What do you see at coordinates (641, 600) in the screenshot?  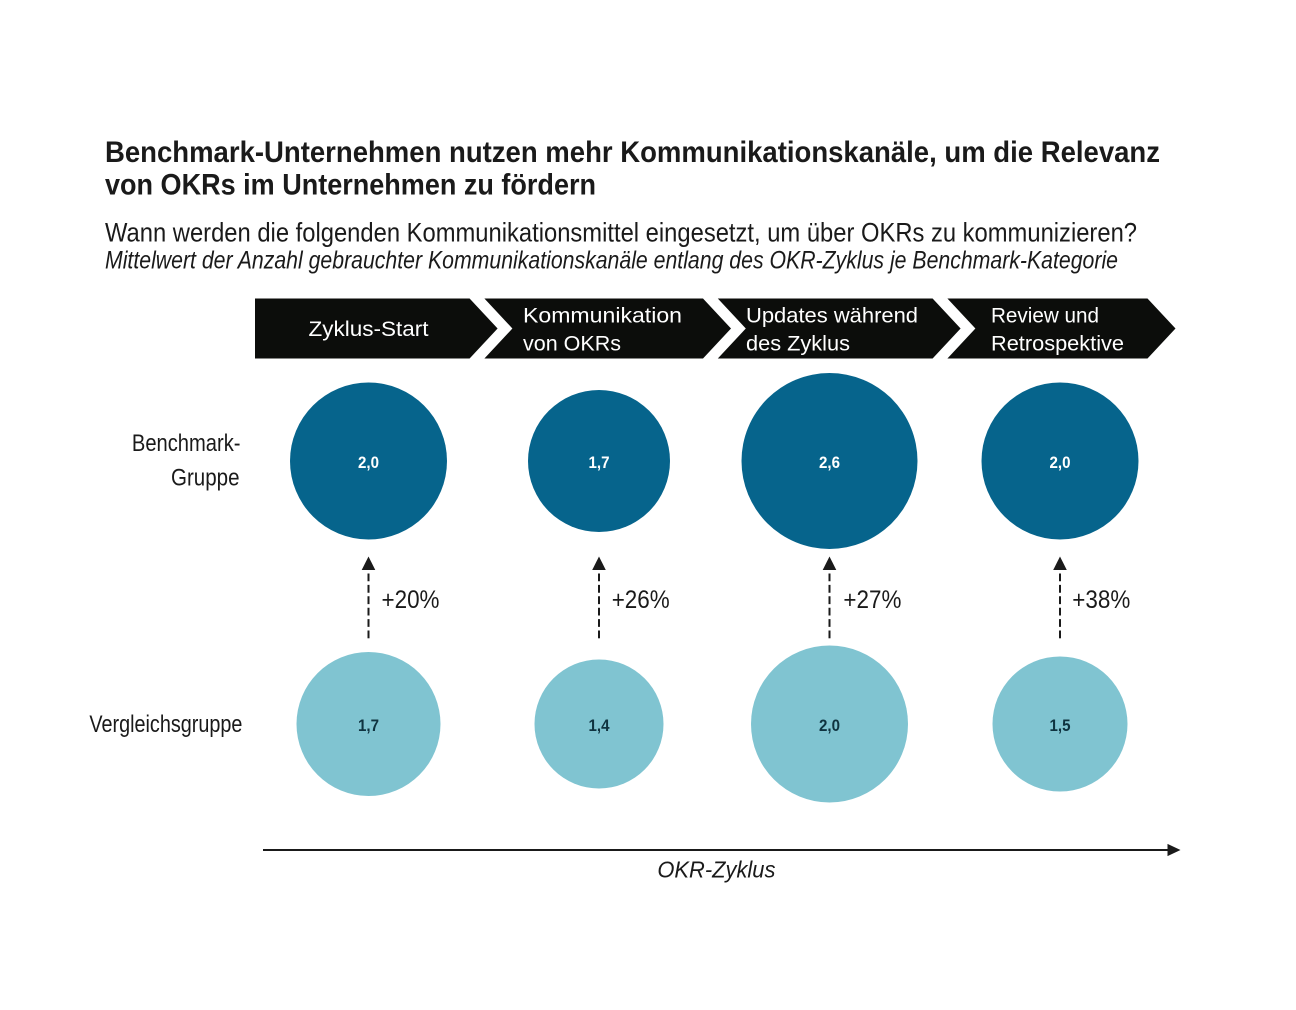 I see `svg-text: +26%` at bounding box center [641, 600].